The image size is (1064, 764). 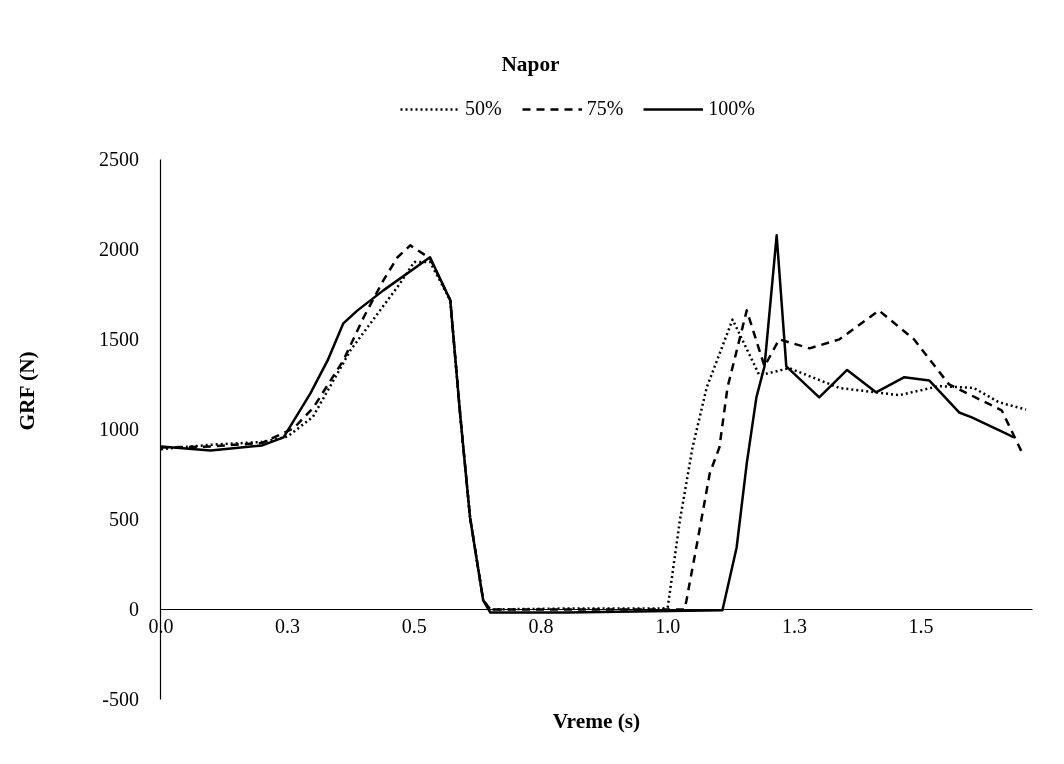 What do you see at coordinates (26, 391) in the screenshot?
I see `y-axis-title: GRF (N)` at bounding box center [26, 391].